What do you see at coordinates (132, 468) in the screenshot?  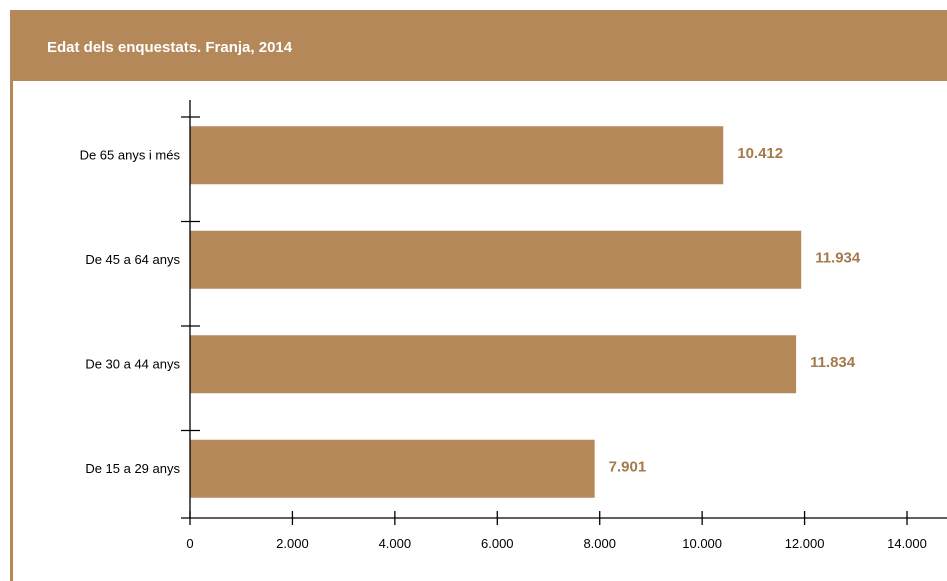 I see `category-label: De 15 a 29 anys` at bounding box center [132, 468].